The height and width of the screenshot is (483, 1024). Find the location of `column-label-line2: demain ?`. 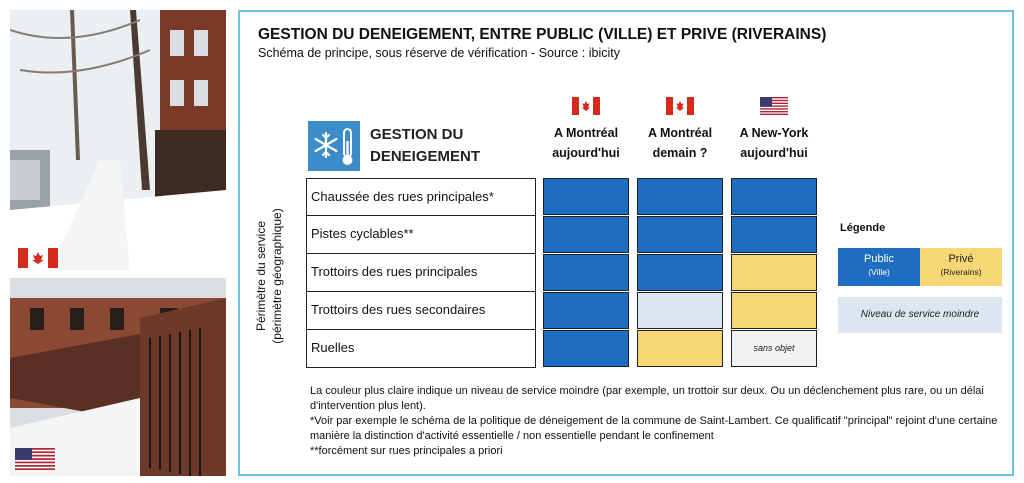

column-label-line2: demain ? is located at coordinates (680, 153).